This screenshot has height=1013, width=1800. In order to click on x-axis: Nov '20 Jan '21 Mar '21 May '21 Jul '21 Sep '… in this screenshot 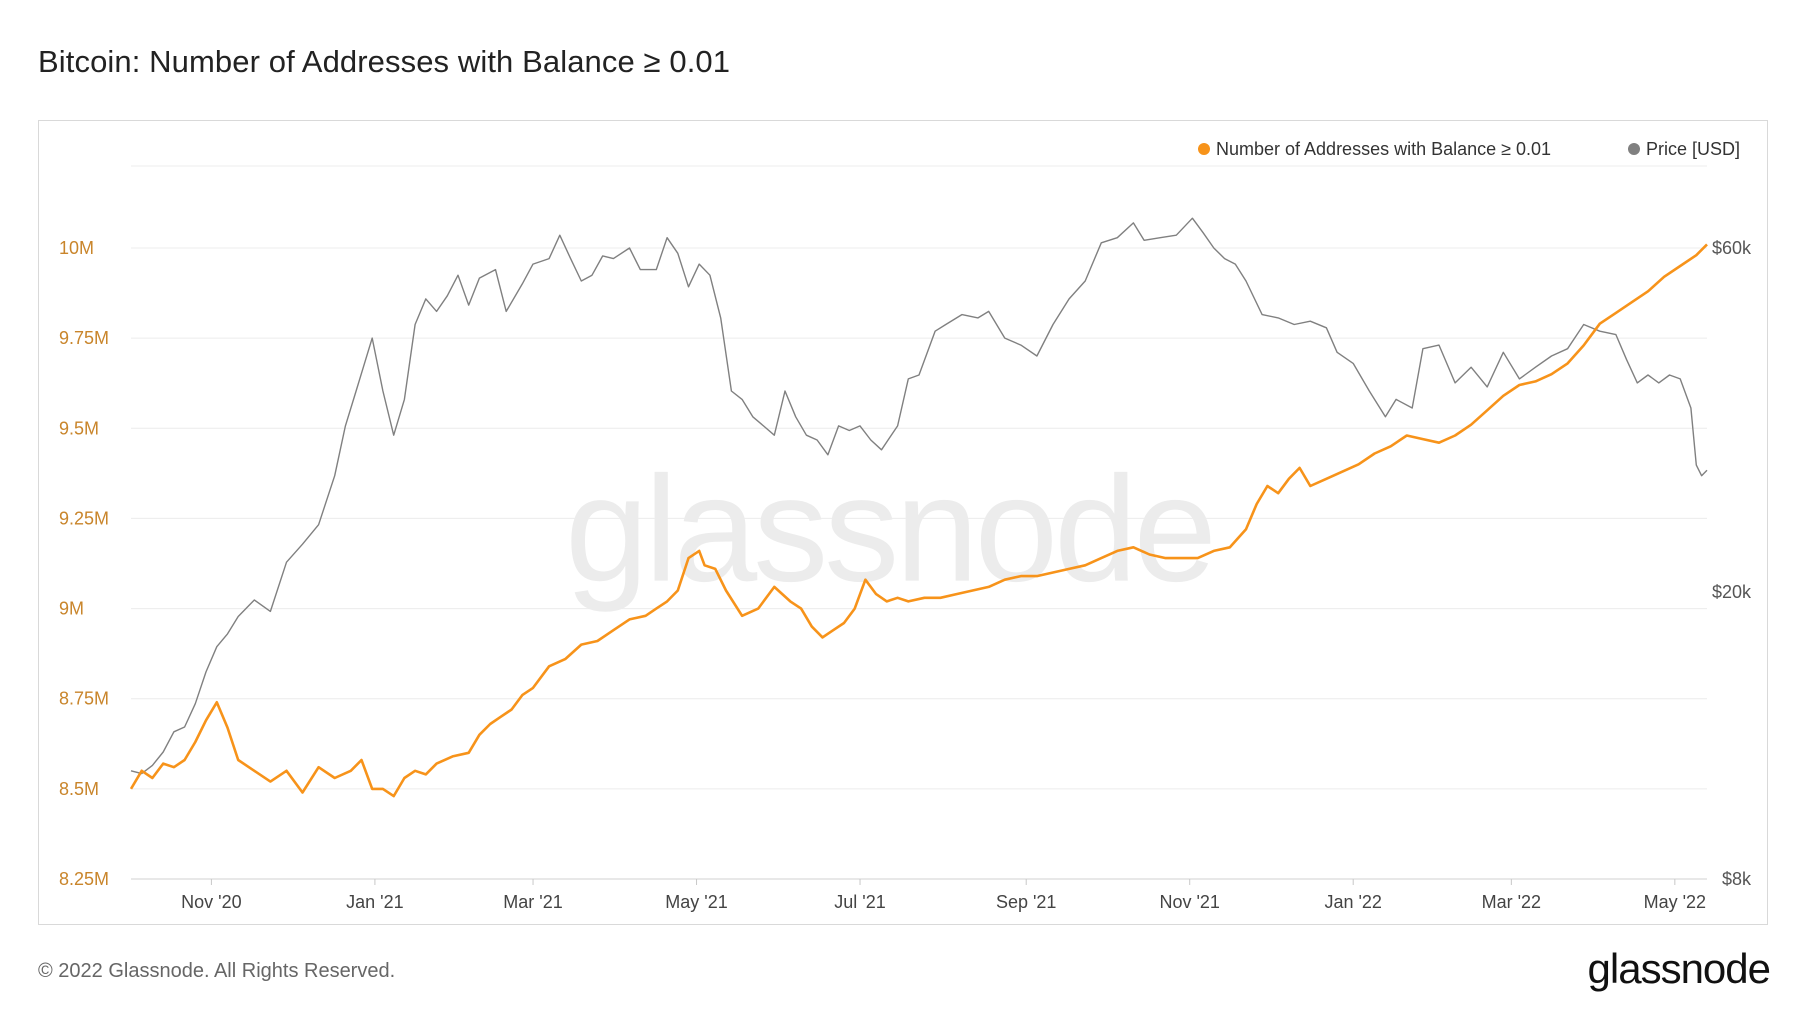, I will do `click(919, 895)`.